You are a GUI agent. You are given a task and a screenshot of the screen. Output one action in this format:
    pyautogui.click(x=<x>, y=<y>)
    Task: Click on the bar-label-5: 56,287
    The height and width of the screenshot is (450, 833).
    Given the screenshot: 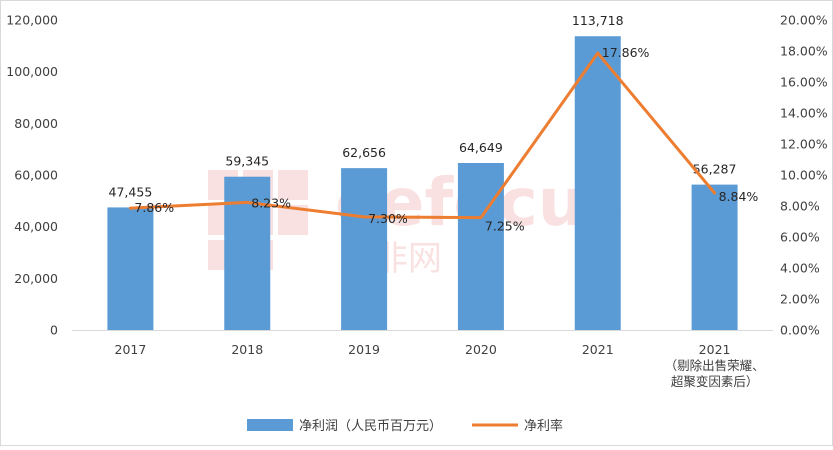 What is the action you would take?
    pyautogui.click(x=715, y=169)
    